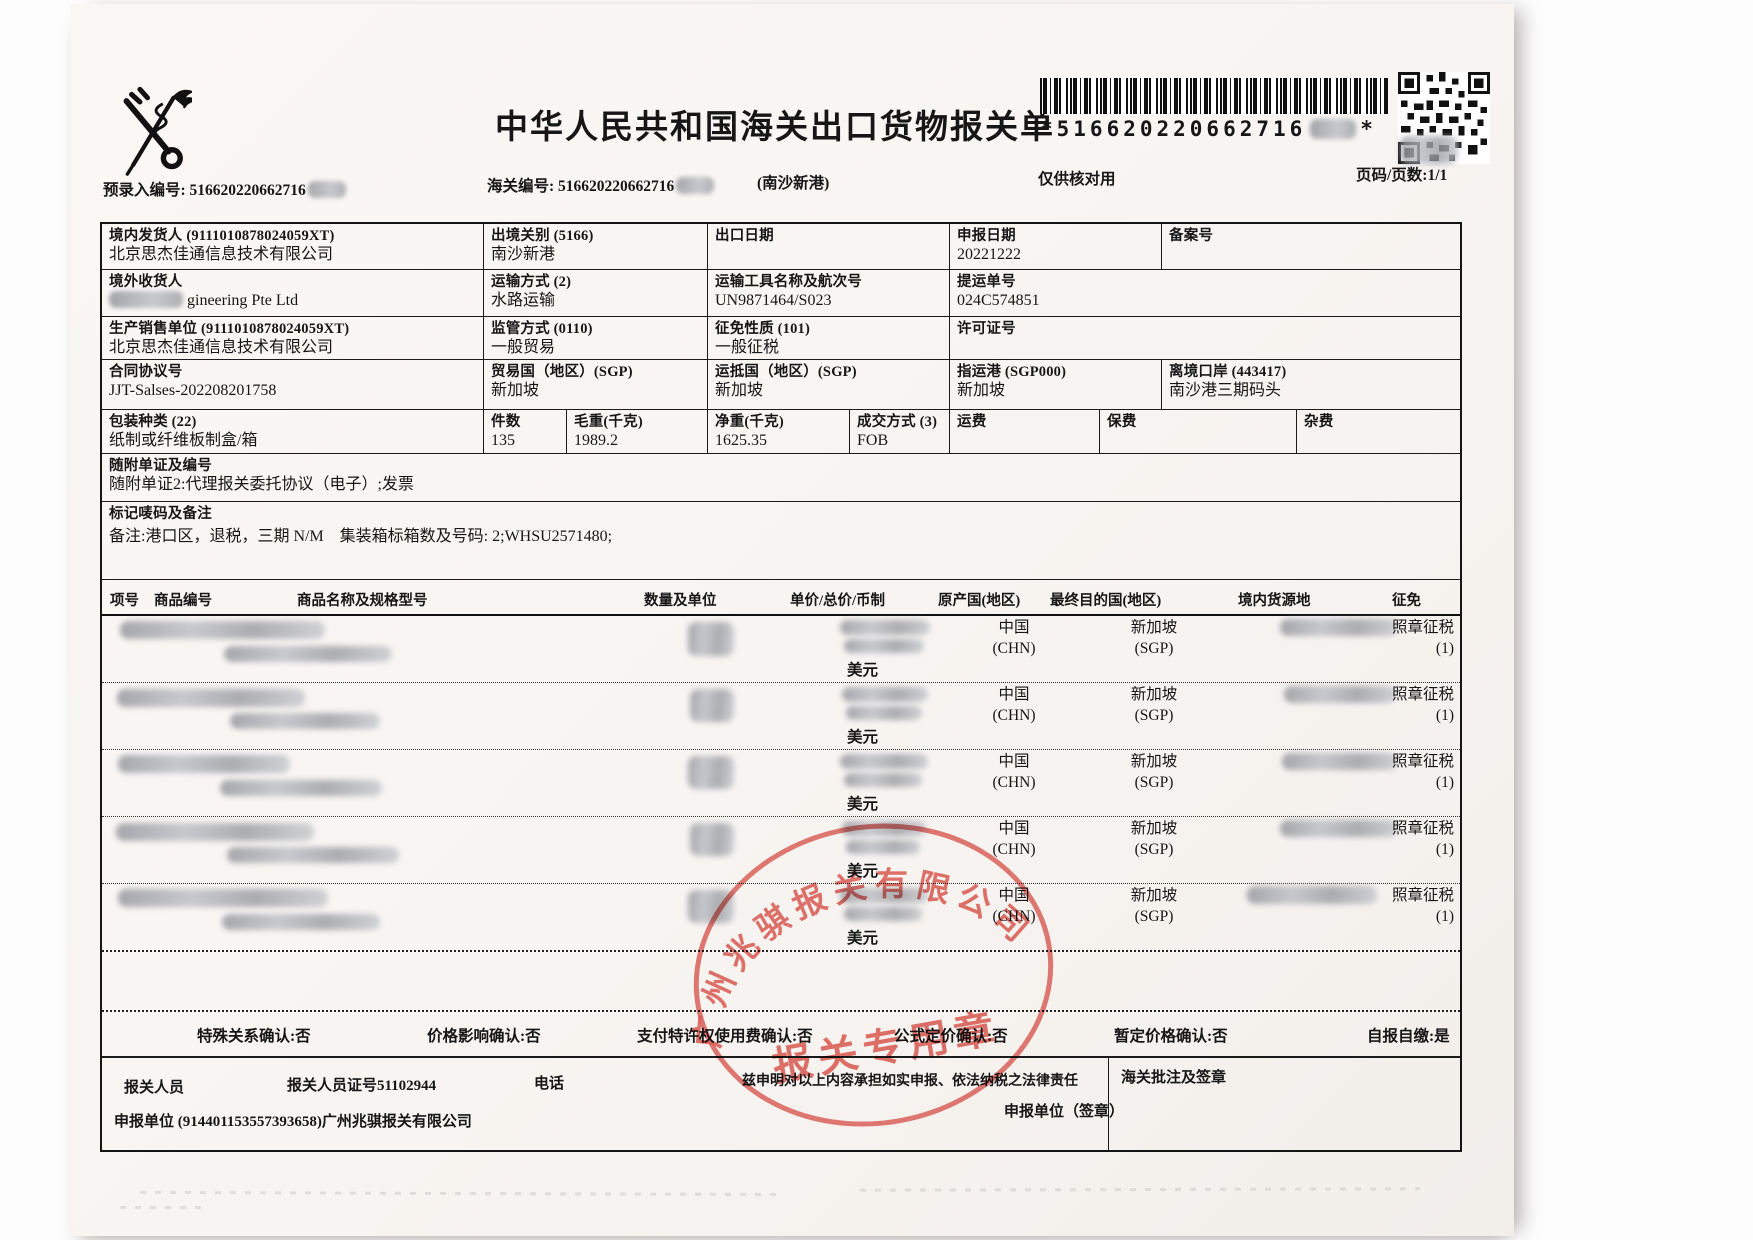  Describe the element at coordinates (596, 384) in the screenshot. I see `field-trade-country: 贸易国（地区）(SGP) 新加坡` at that location.